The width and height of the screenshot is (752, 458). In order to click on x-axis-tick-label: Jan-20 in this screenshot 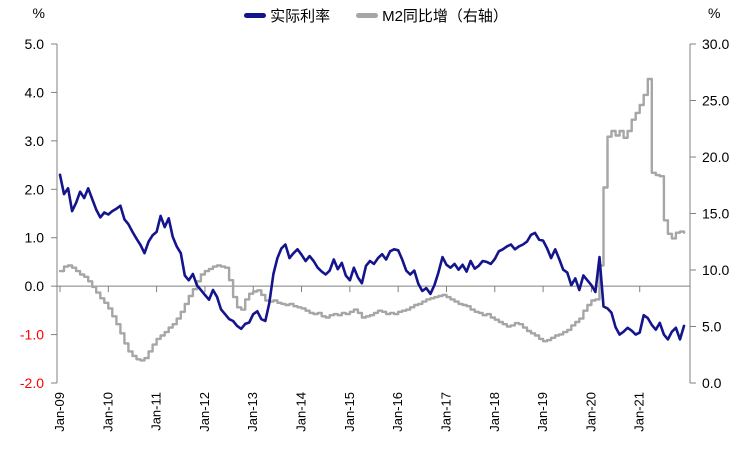, I will do `click(590, 412)`.